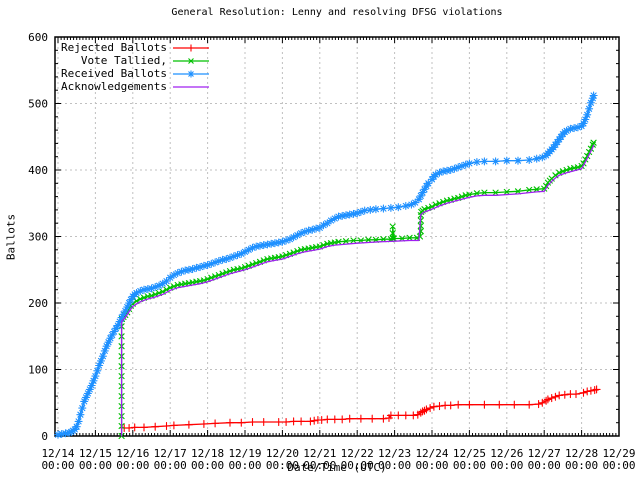 The image size is (640, 480). Describe the element at coordinates (282, 453) in the screenshot. I see `x-tick-label: 12/20` at that location.